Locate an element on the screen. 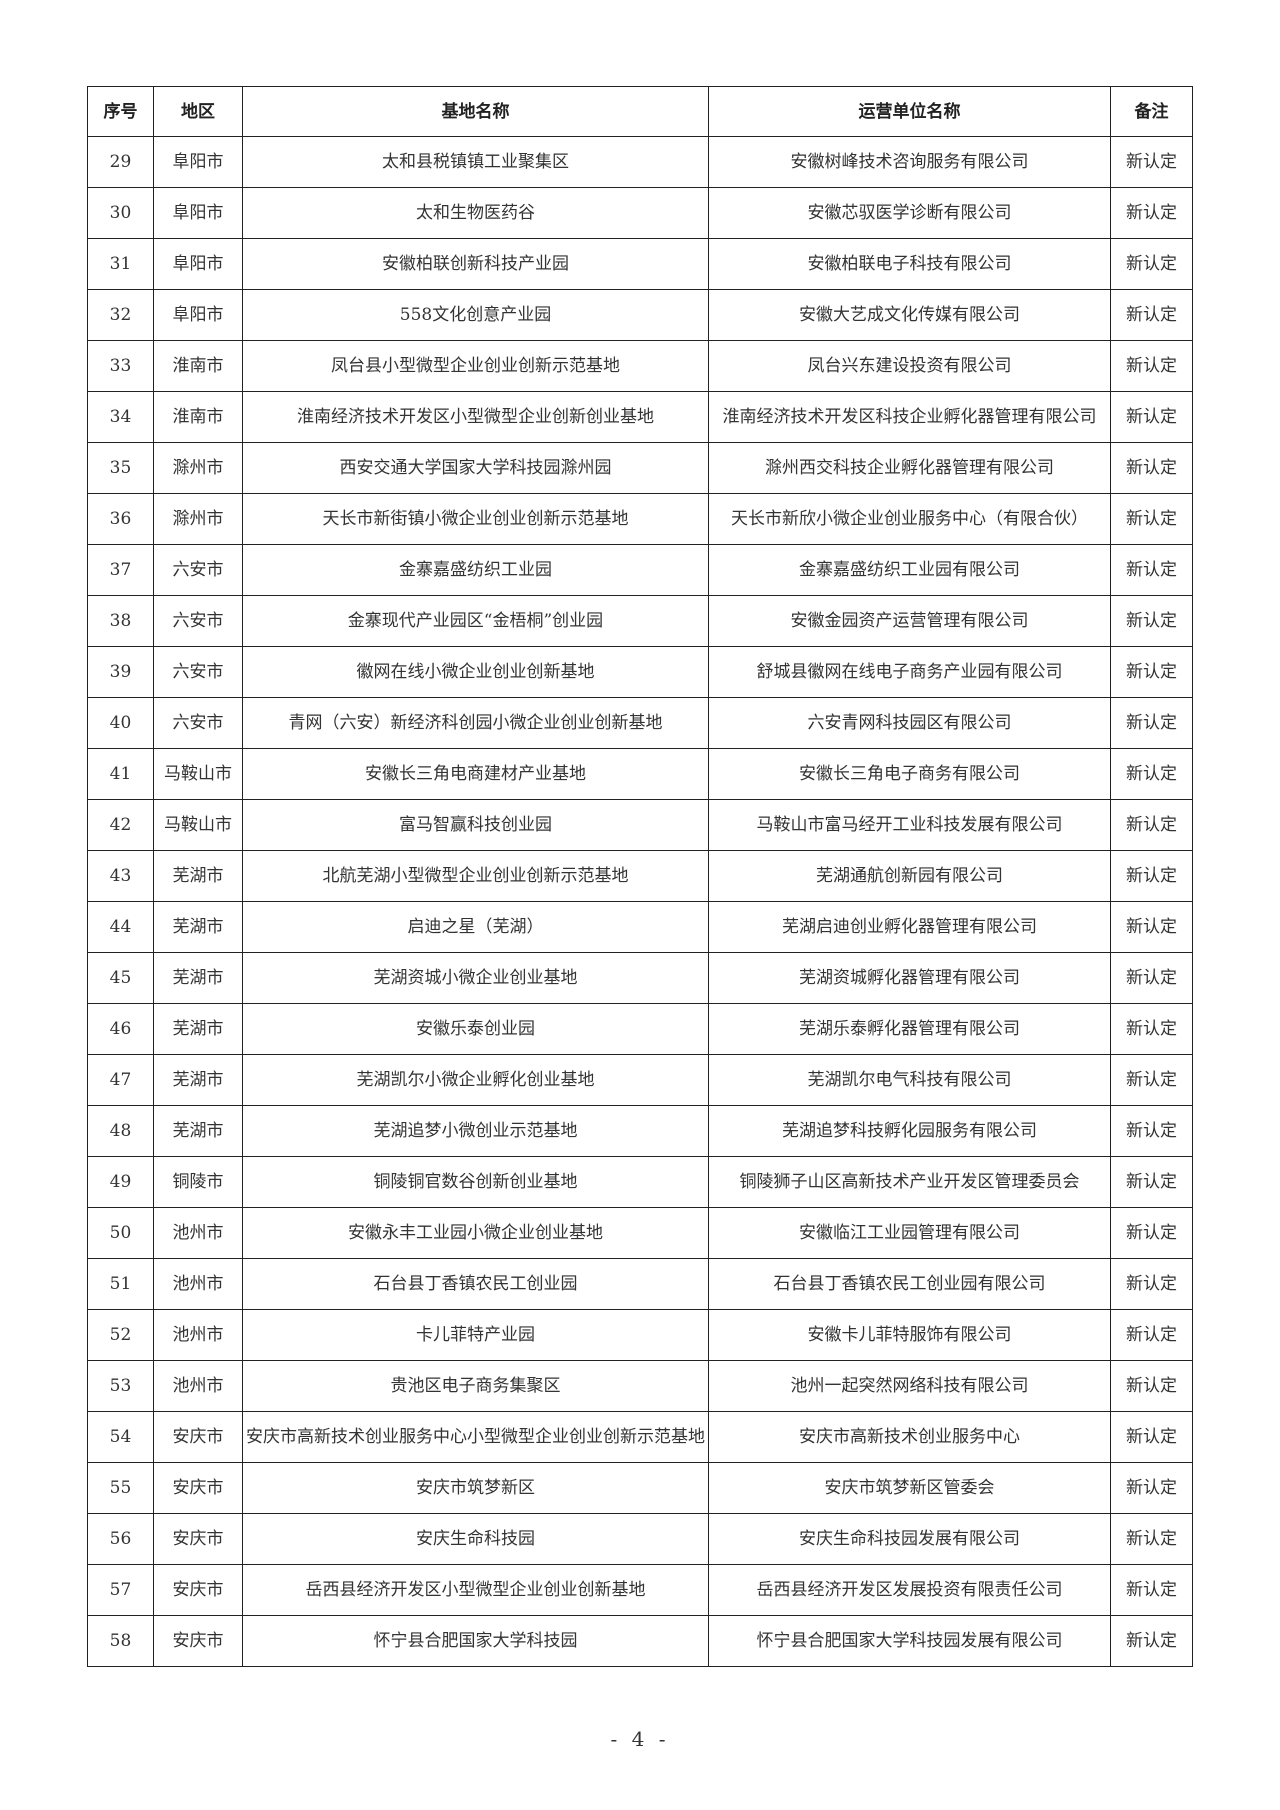 This screenshot has height=1810, width=1280. table-row: 52 池州市 卡儿菲特产业园 安徽卡儿菲特服饰有限公司 新认定 is located at coordinates (640, 1335).